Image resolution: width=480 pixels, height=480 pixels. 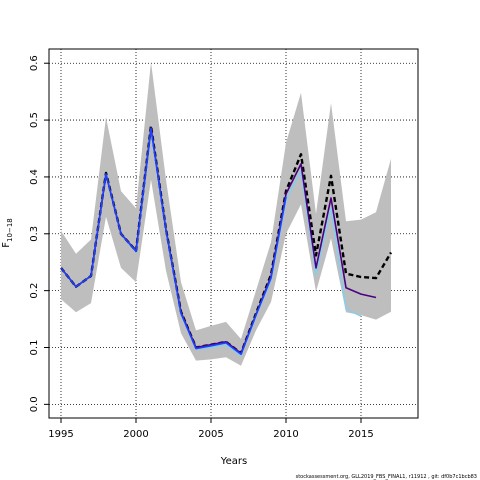 I want to click on x-axis: 1995 2000 2005 2010 2015, so click(x=211, y=429).